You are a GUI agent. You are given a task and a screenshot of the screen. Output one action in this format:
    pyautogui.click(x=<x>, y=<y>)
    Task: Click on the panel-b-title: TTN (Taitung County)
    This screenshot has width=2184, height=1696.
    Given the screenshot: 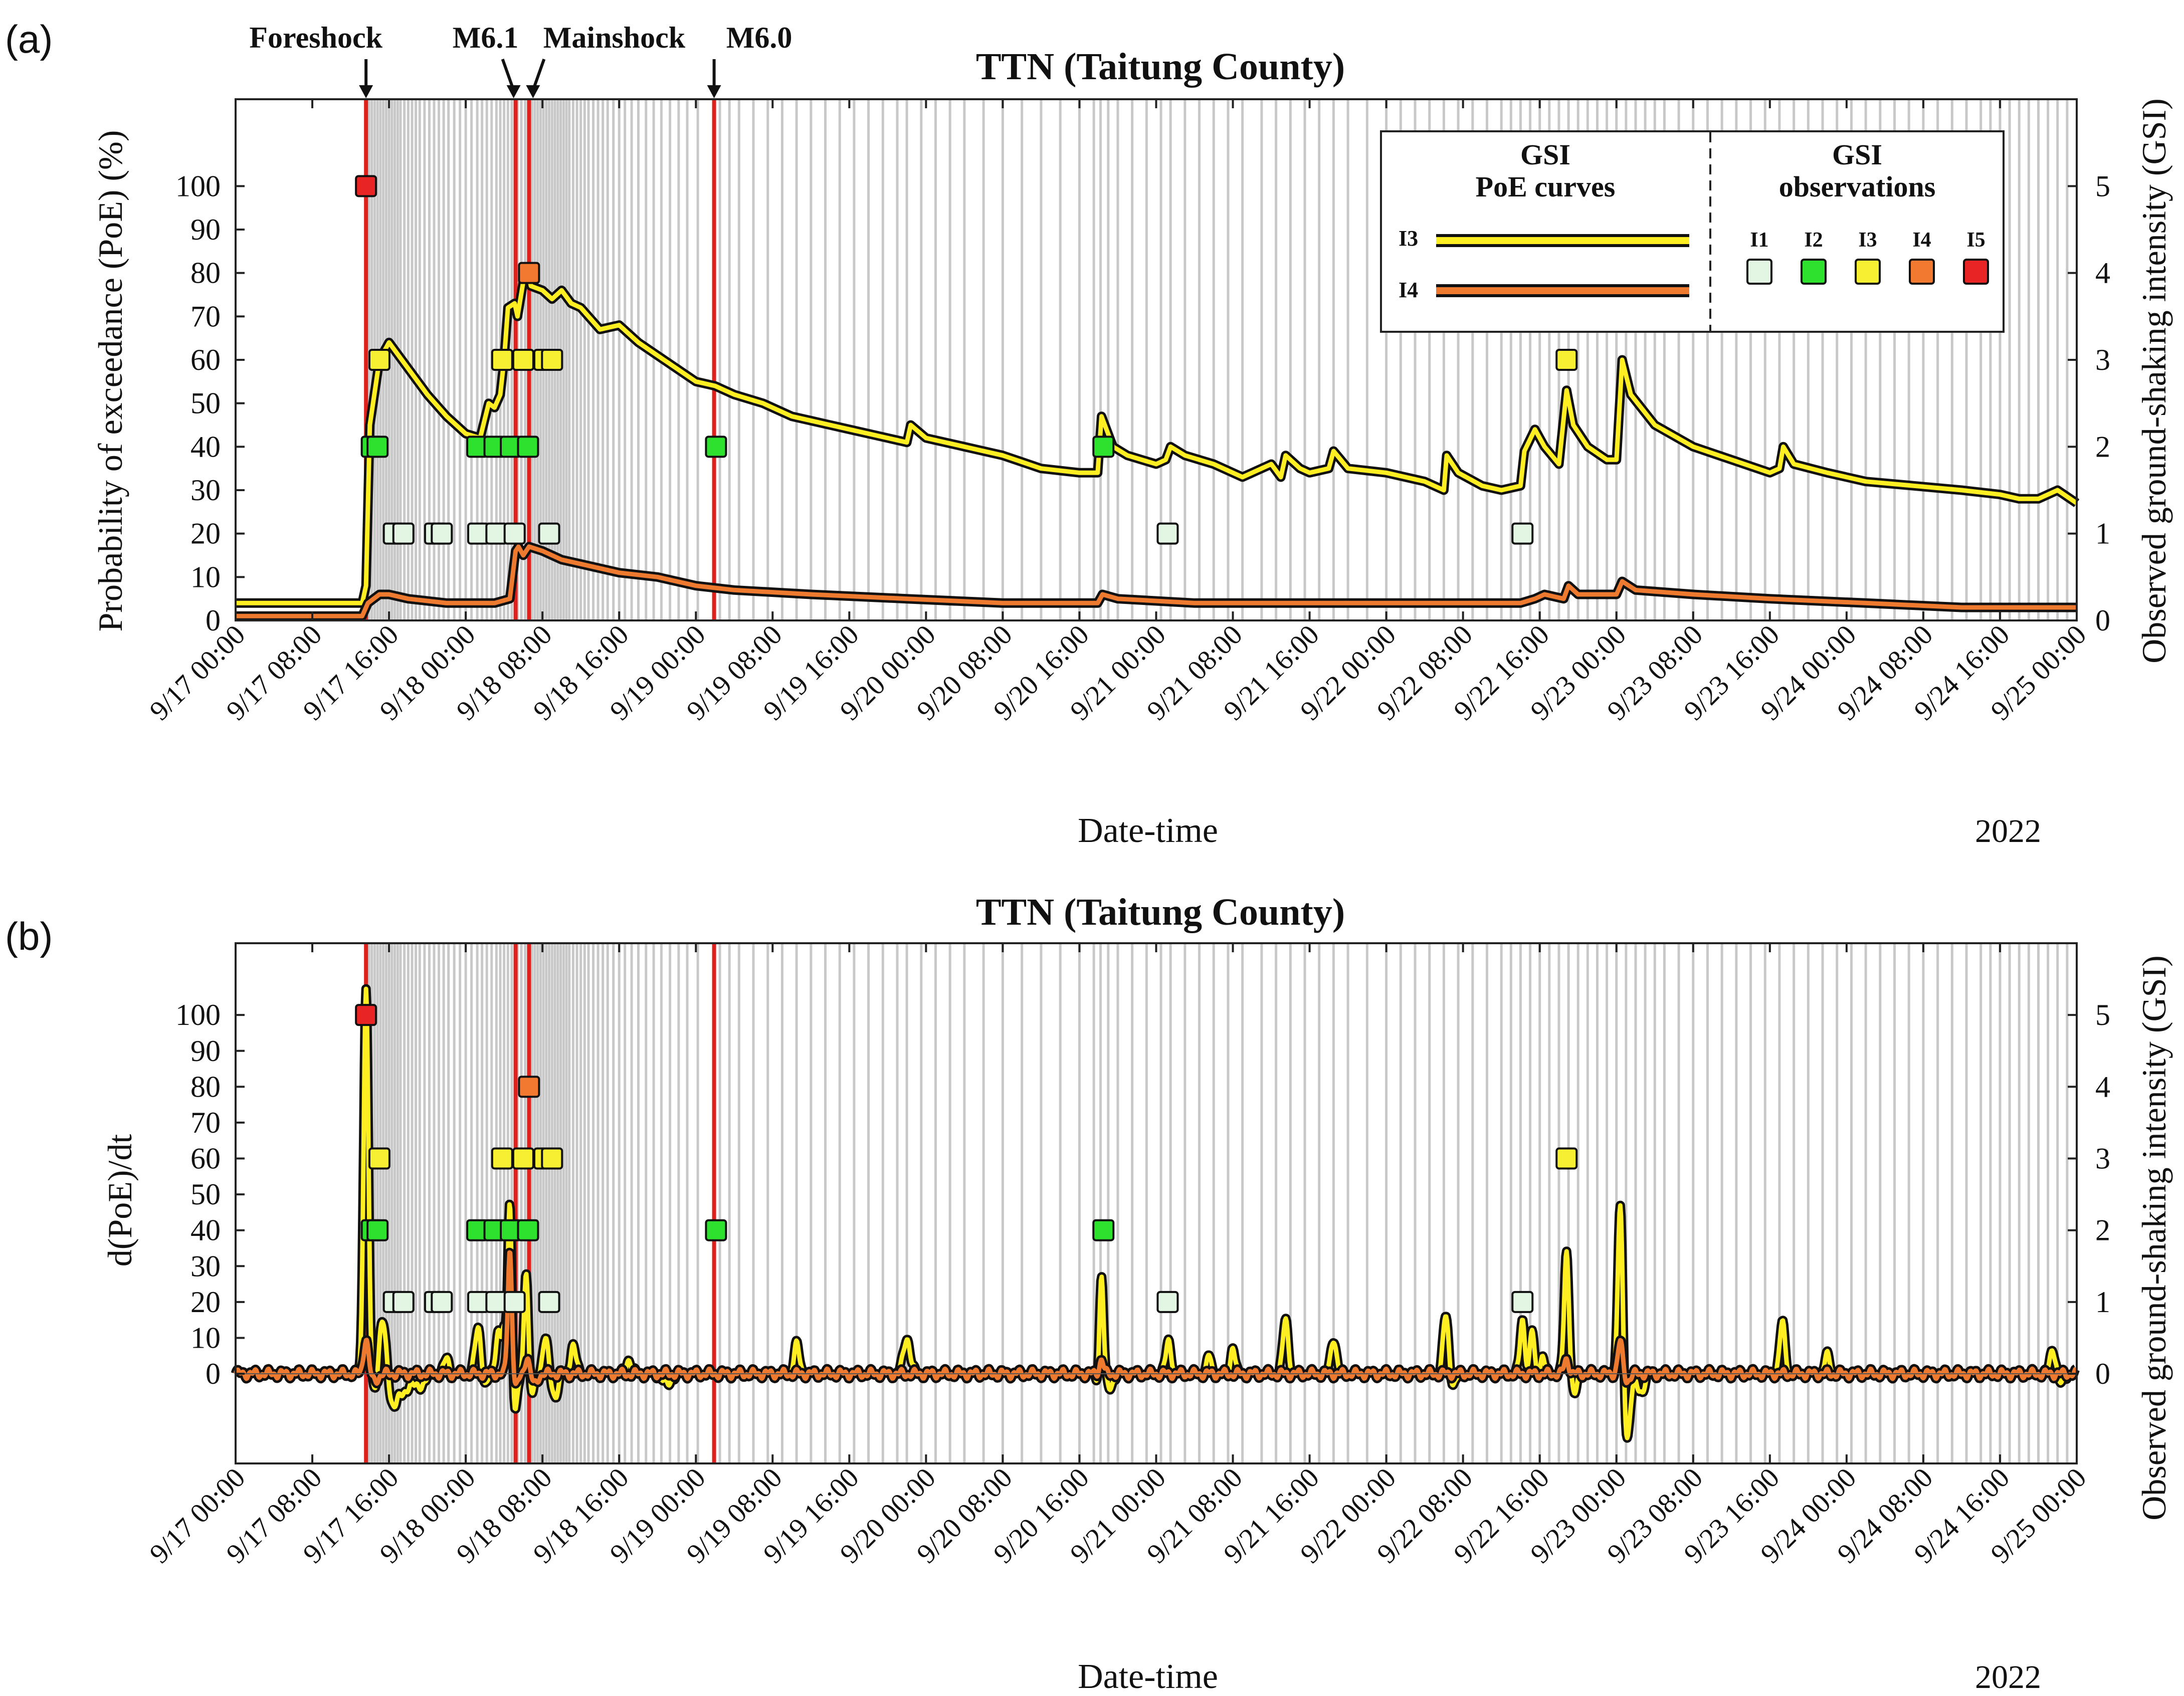 What is the action you would take?
    pyautogui.click(x=1161, y=912)
    